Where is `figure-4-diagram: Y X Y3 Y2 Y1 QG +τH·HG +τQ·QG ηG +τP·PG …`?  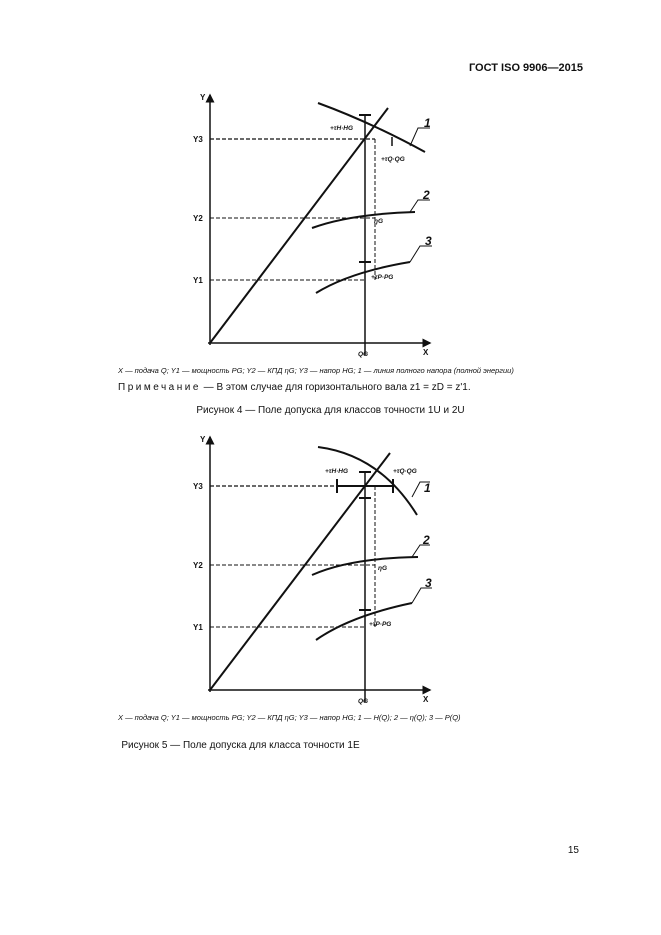
figure-4-diagram: Y X Y3 Y2 Y1 QG +τH·HG +τQ·QG ηG +τP·PG … is located at coordinates (312, 225).